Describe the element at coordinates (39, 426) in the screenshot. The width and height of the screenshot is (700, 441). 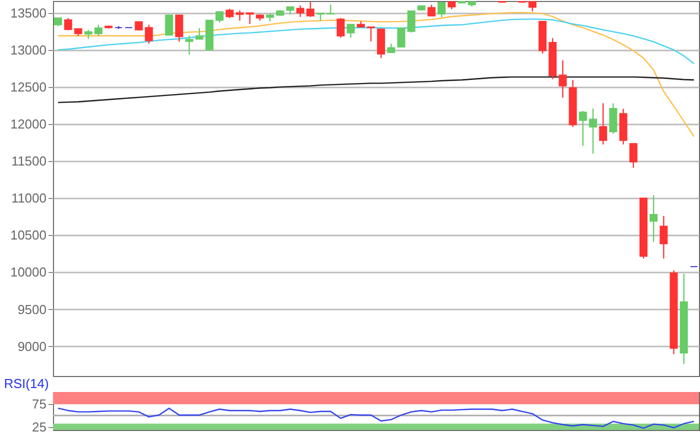
I see `y-tick-label: 25` at that location.